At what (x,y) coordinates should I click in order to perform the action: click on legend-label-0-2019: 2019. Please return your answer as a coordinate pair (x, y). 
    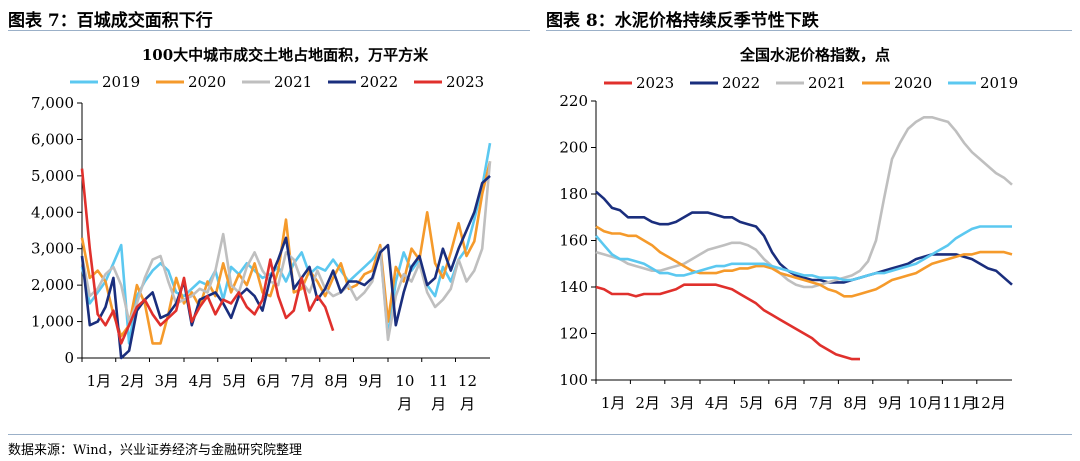
    Looking at the image, I should click on (121, 82).